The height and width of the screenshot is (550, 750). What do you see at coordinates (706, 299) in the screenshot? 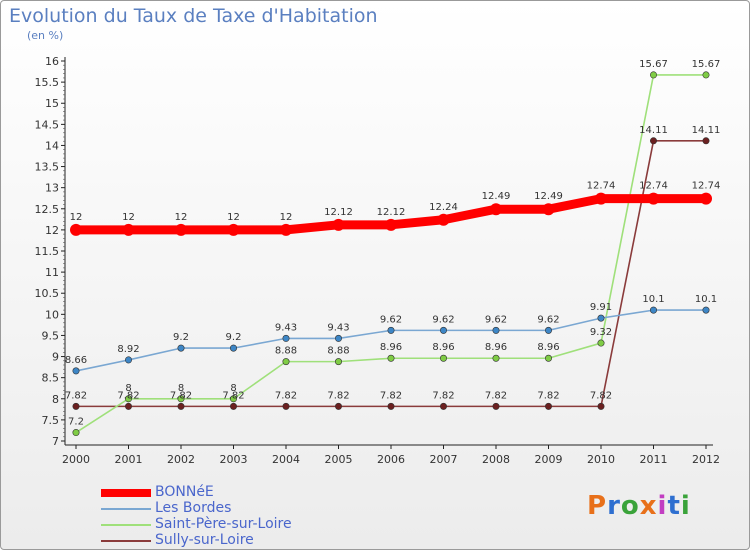
I see `data-label: 10.1` at bounding box center [706, 299].